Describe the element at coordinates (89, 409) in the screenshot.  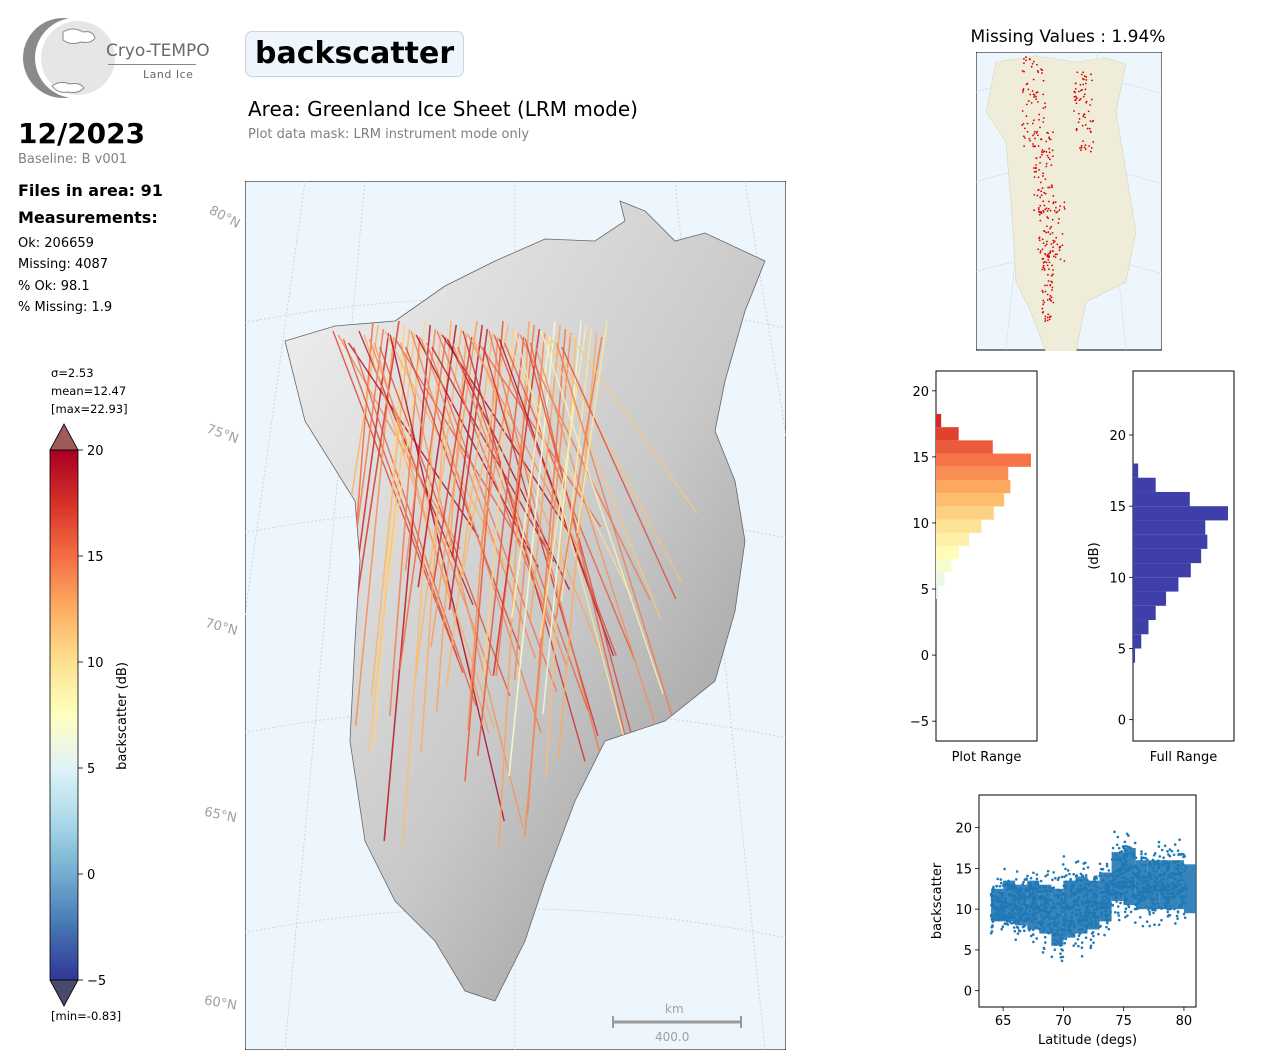
I see `colorbar-max: [max=22.93]` at that location.